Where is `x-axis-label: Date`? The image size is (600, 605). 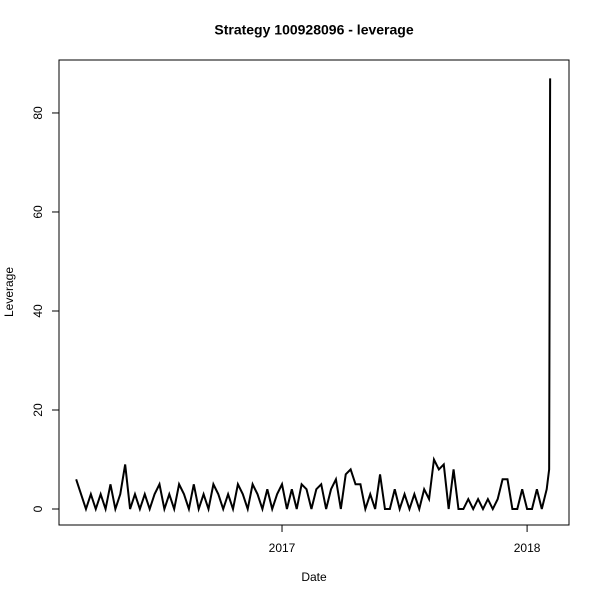
x-axis-label: Date is located at coordinates (314, 577).